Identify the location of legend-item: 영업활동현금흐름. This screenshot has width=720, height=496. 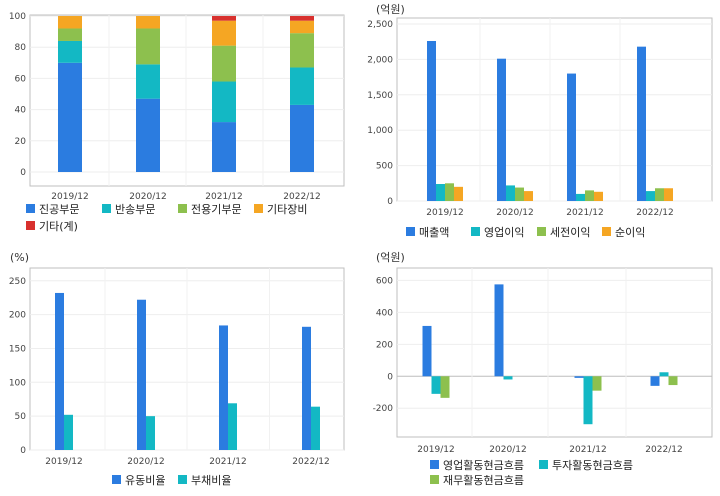
(477, 465).